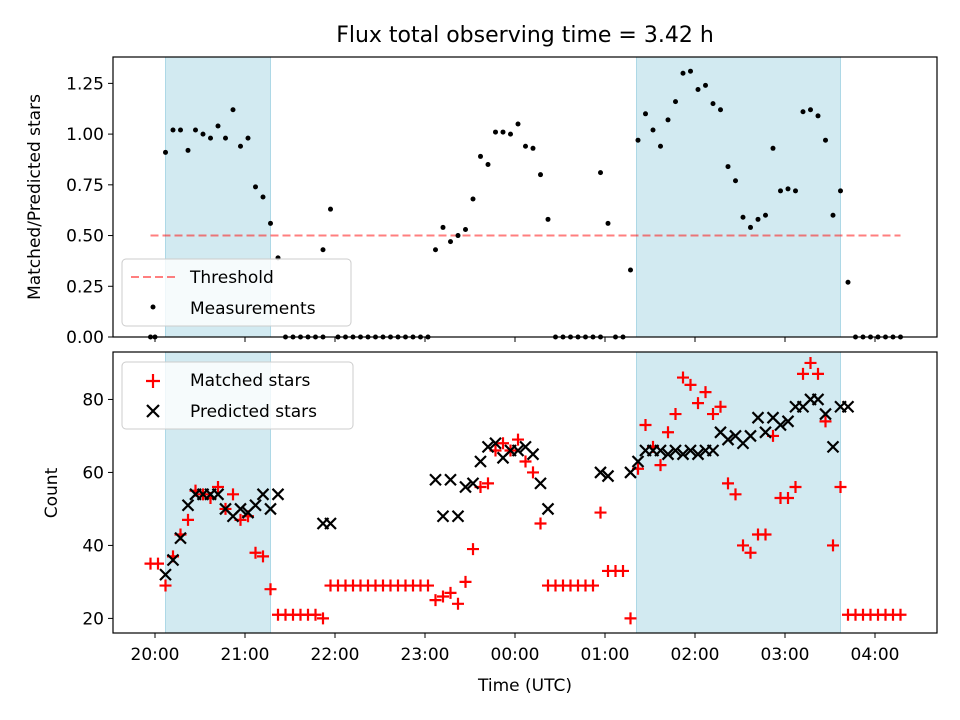 Image resolution: width=960 pixels, height=720 pixels. Describe the element at coordinates (785, 655) in the screenshot. I see `x-tick-label: 03:00` at that location.